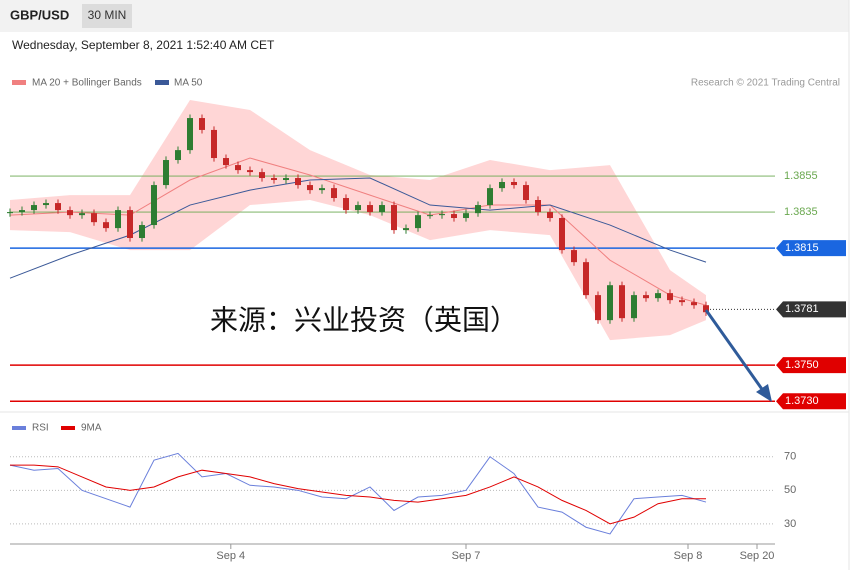  What do you see at coordinates (802, 309) in the screenshot?
I see `level-label: 1.3781` at bounding box center [802, 309].